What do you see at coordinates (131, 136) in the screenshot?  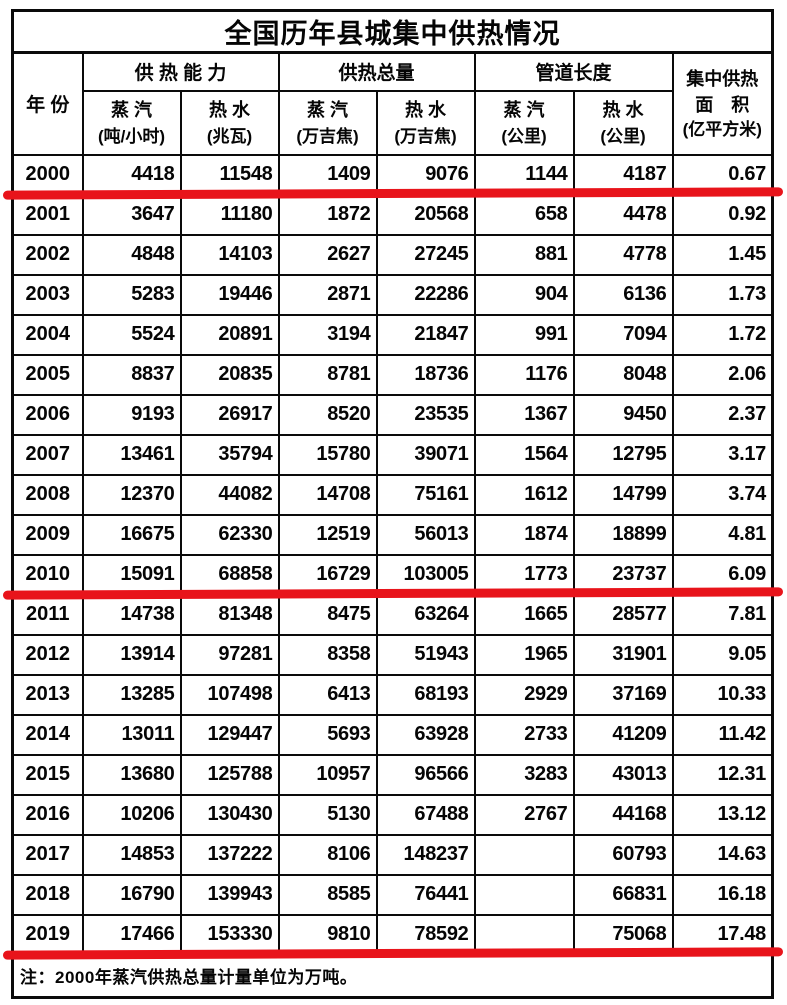 I see `sub-header-unit: (吨/小时)` at bounding box center [131, 136].